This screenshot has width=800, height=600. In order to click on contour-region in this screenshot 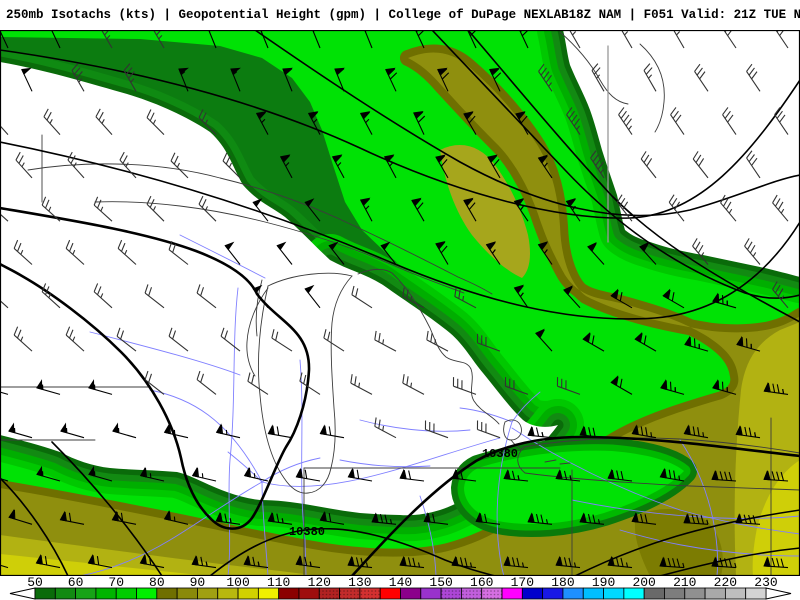, I will do `click(678, 542)`.